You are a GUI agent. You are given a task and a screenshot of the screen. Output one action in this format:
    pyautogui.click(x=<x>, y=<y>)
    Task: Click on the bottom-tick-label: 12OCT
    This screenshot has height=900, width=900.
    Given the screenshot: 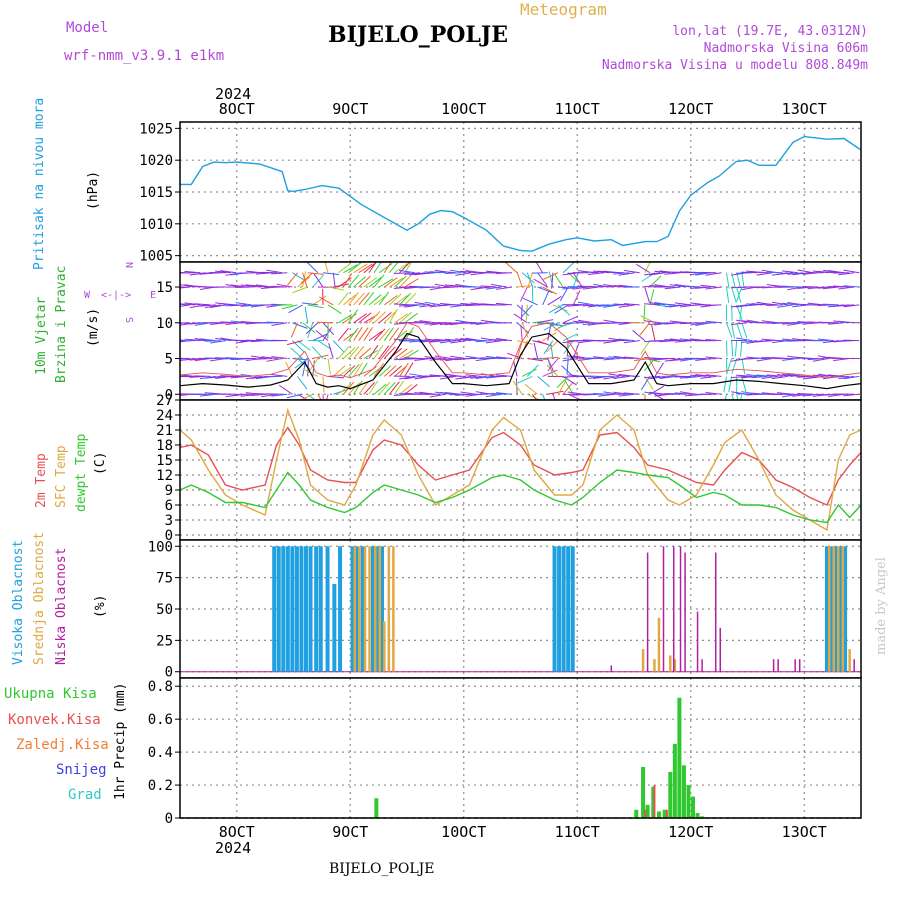 What is the action you would take?
    pyautogui.click(x=690, y=832)
    